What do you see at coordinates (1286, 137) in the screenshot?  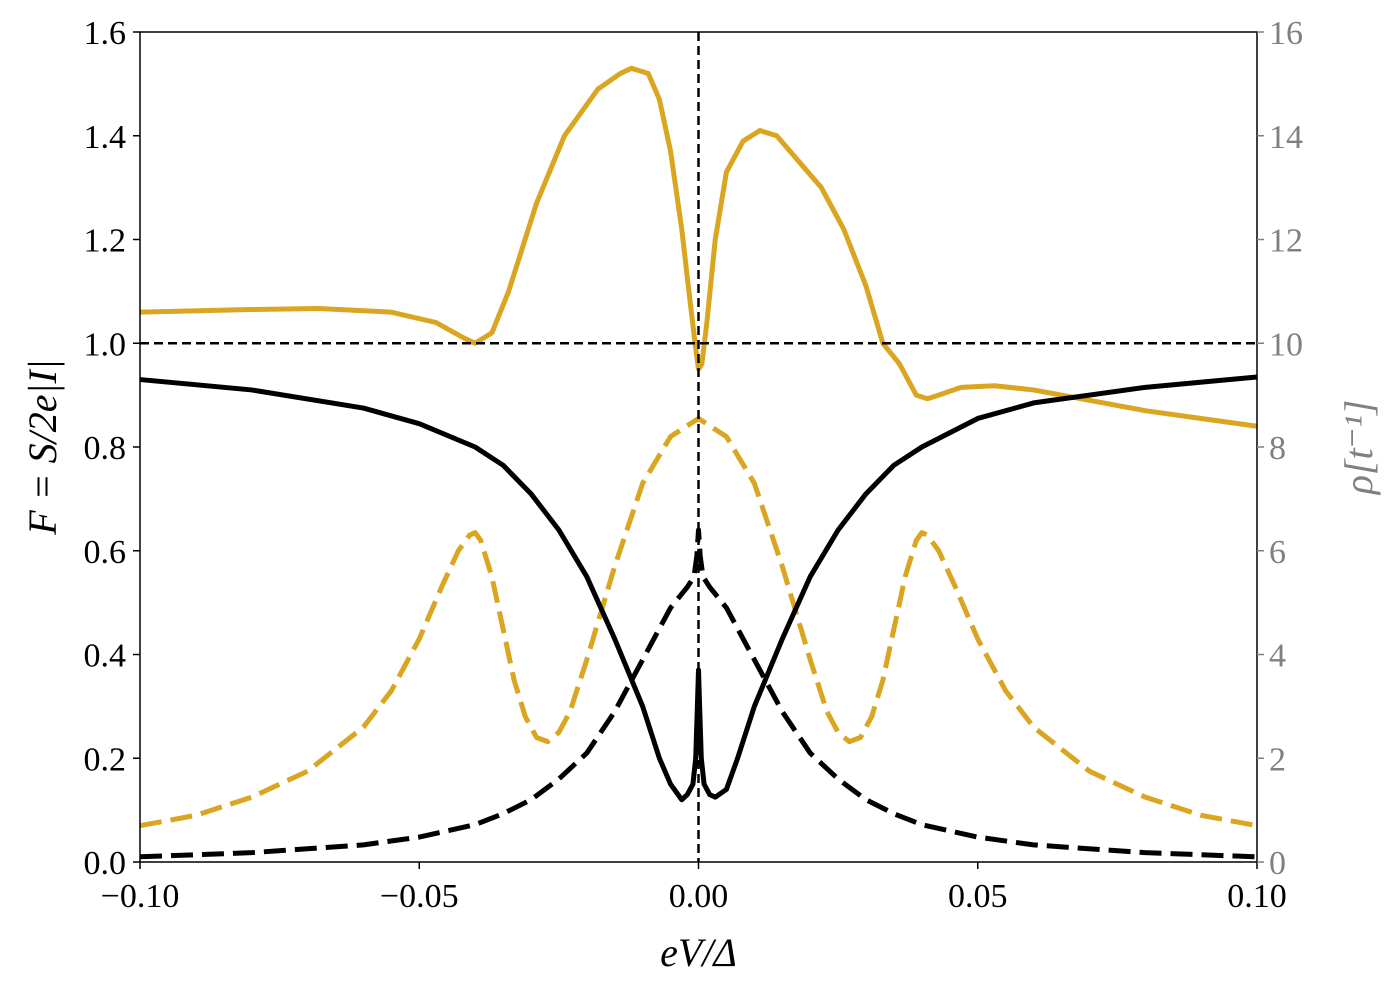 I see `right-y-tick-label: 14` at bounding box center [1286, 137].